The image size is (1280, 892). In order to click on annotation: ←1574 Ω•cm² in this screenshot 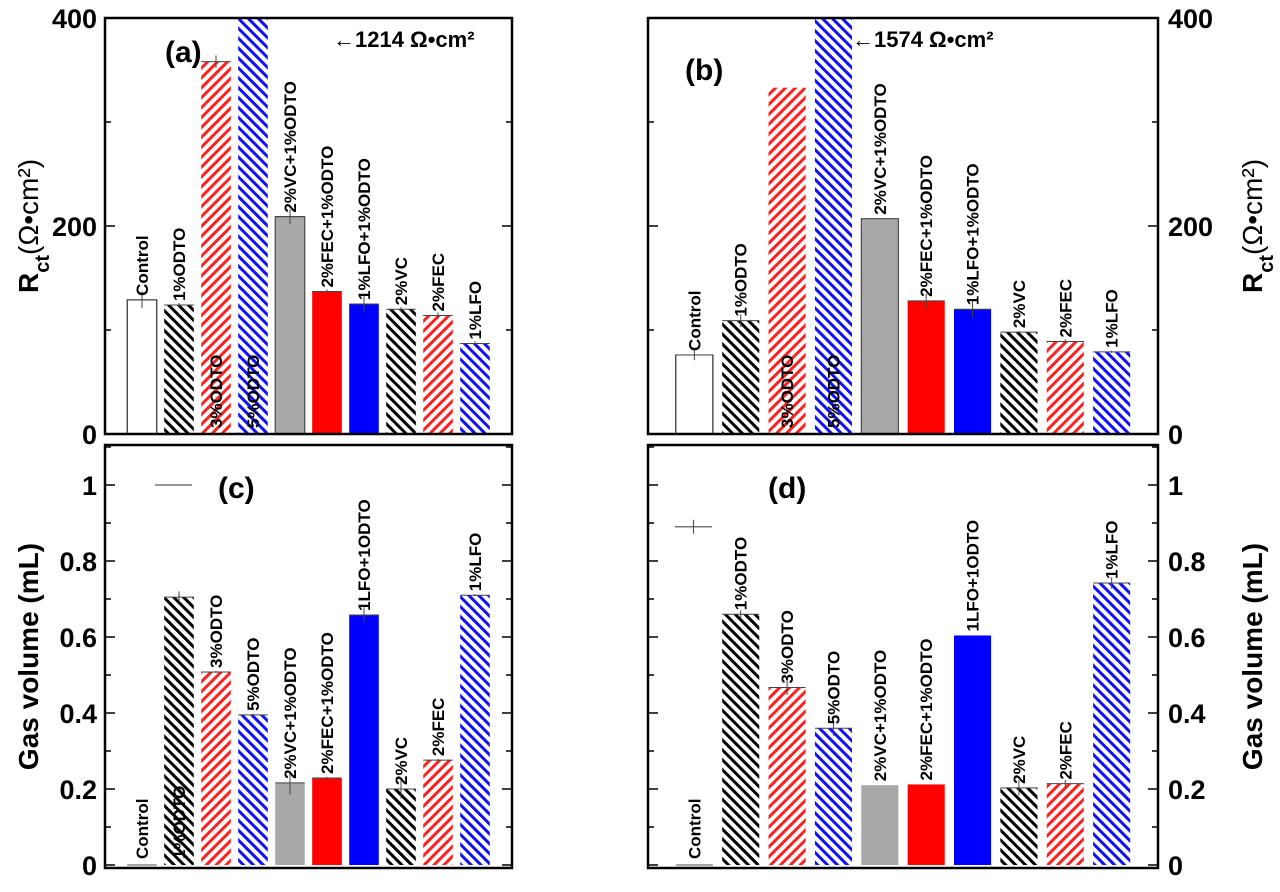, I will do `click(923, 39)`.